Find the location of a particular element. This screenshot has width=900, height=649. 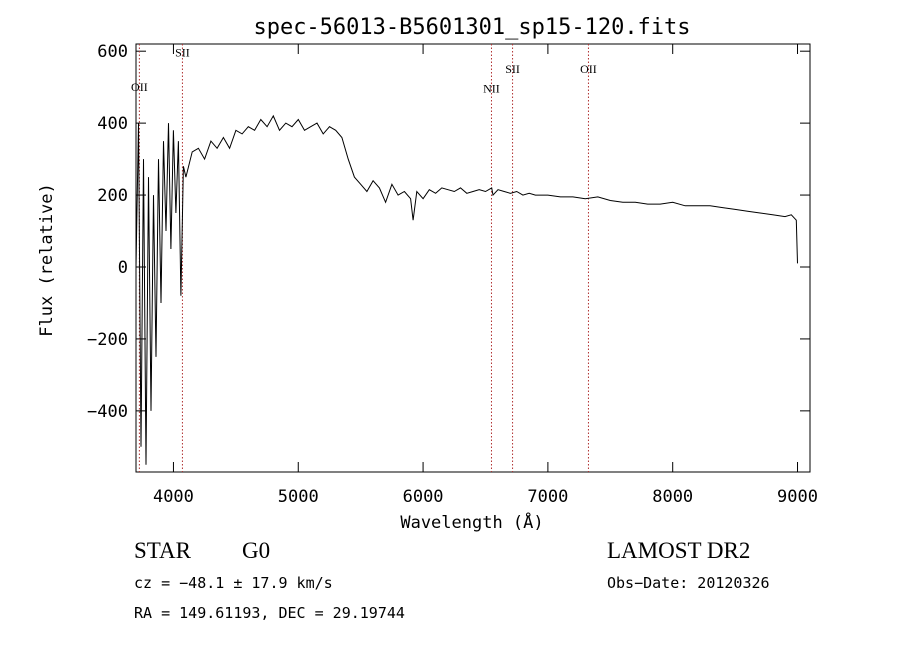

sky-coordinates: RA = 149.61193, DEC = 29.19744 is located at coordinates (269, 613).